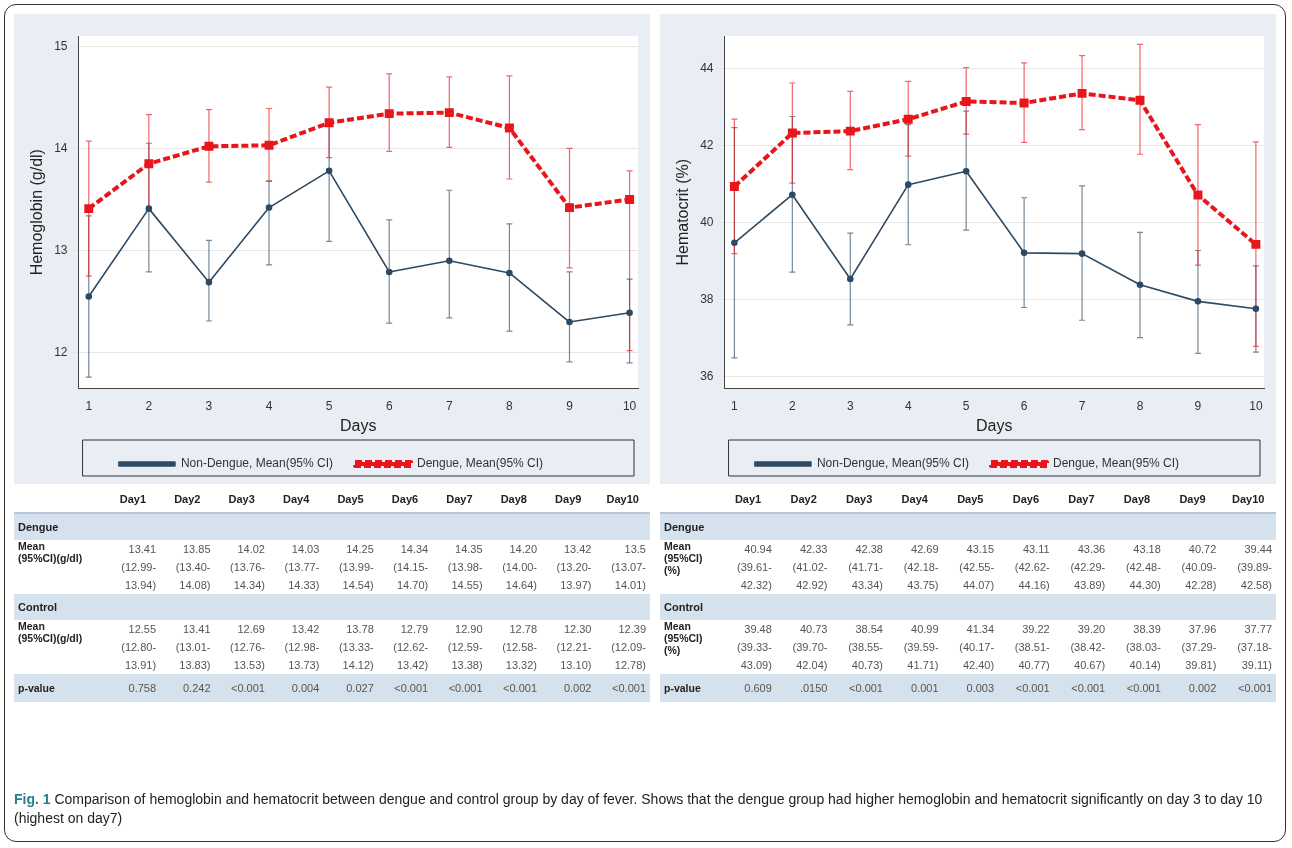  Describe the element at coordinates (574, 647) in the screenshot. I see `text: 12.30 (12.21- 13.10)` at that location.